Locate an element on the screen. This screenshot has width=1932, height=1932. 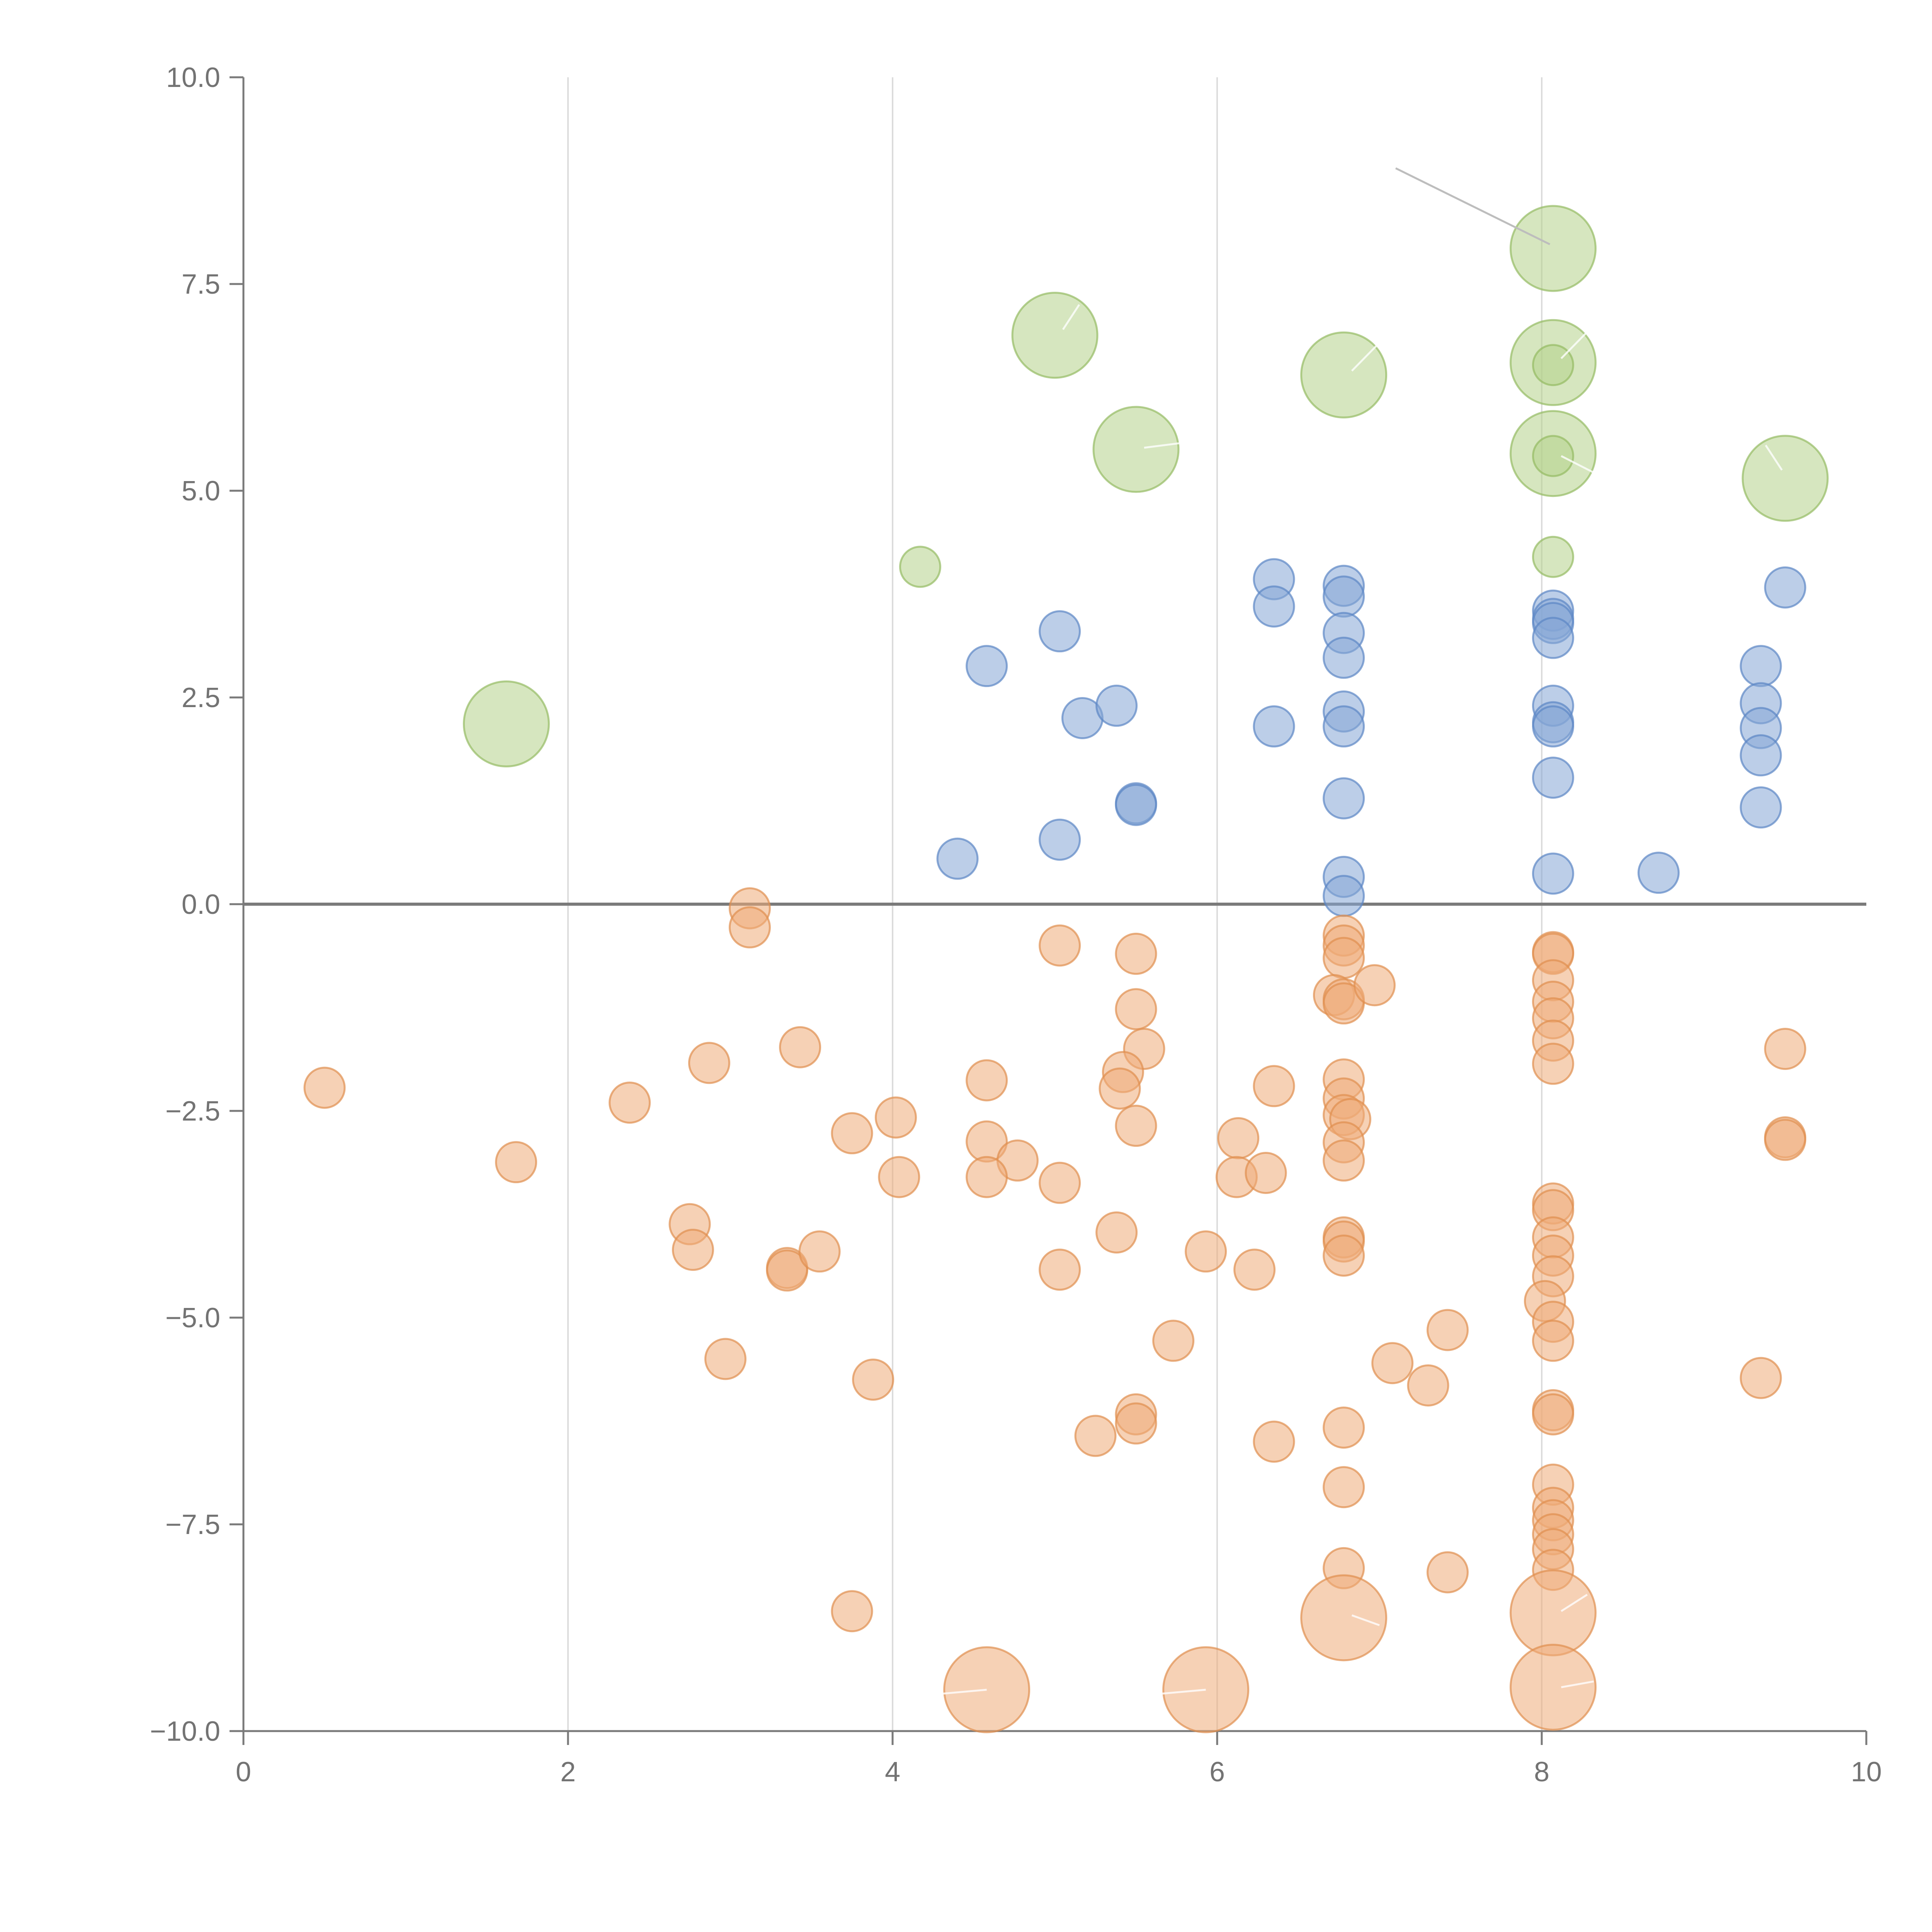
y-tick-label: −5.0 is located at coordinates (192, 1318).